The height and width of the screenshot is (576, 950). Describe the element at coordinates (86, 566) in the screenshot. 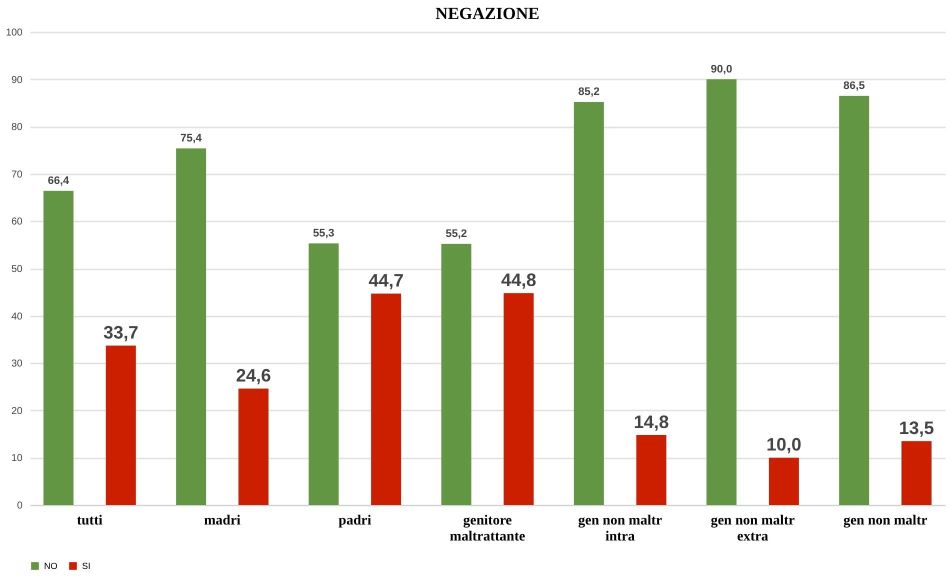

I see `legend-label: SI` at that location.